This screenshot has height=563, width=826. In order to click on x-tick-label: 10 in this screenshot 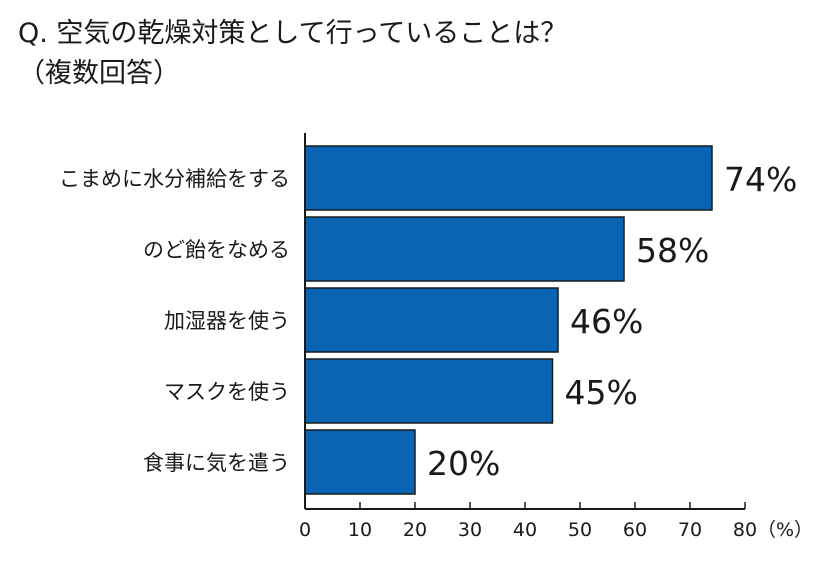, I will do `click(360, 530)`.